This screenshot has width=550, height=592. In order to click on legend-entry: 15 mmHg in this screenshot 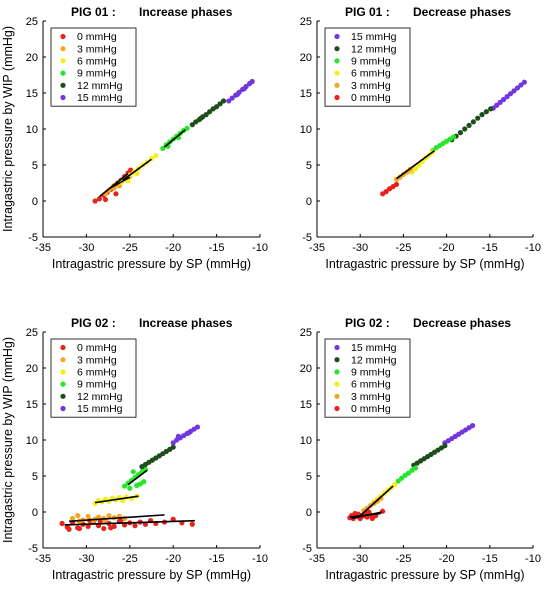, I will do `click(374, 37)`.